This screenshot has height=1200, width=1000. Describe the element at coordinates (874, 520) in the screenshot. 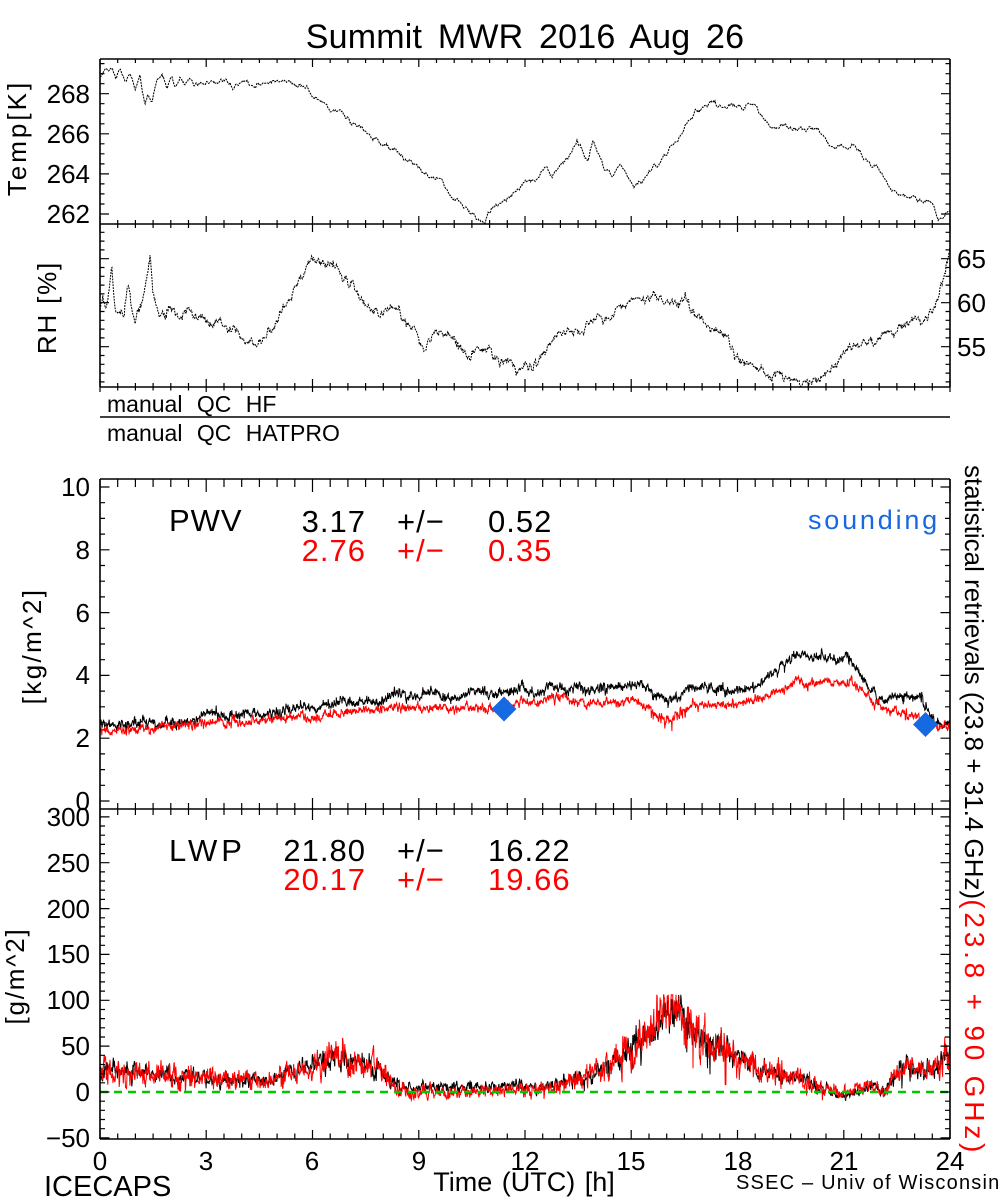

I see `svg-text: sounding` at that location.